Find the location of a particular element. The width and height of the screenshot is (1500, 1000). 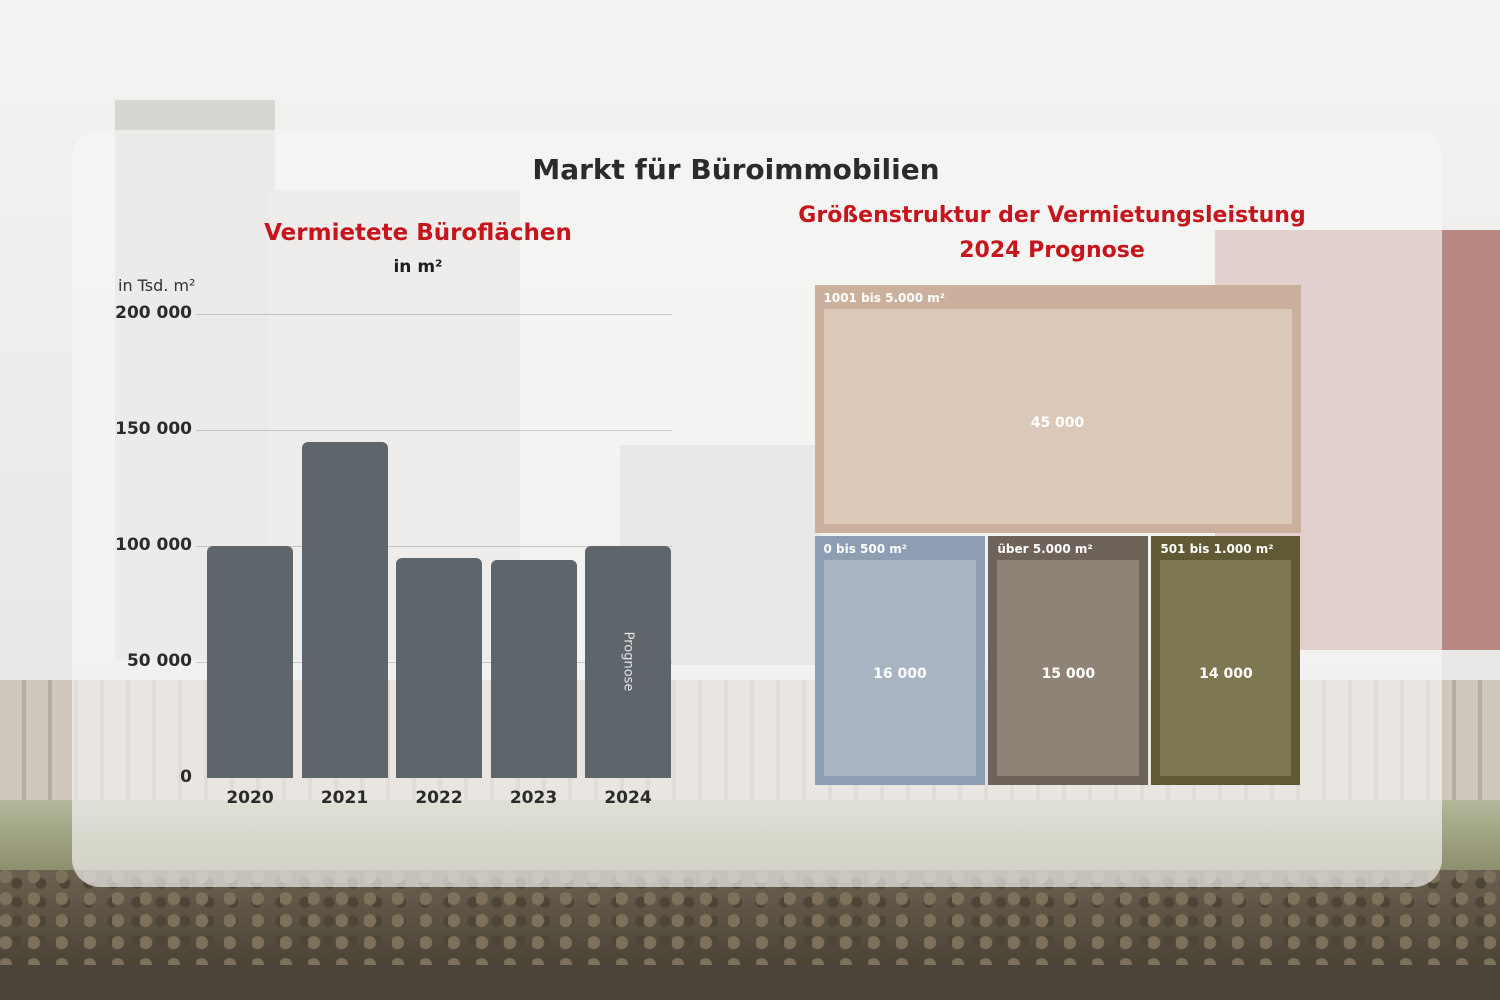

treemap-tile-value: 45 000 is located at coordinates (1057, 422).